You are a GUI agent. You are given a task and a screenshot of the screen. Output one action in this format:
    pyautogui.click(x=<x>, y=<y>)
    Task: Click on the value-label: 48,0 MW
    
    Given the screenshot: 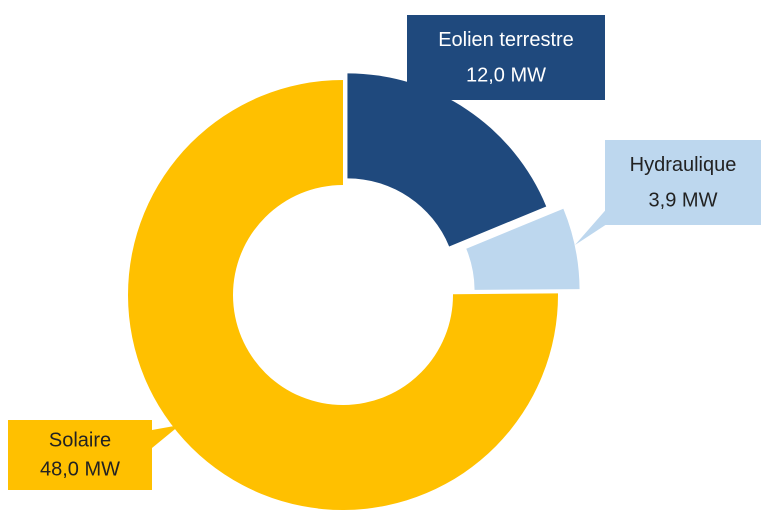 What is the action you would take?
    pyautogui.click(x=80, y=470)
    